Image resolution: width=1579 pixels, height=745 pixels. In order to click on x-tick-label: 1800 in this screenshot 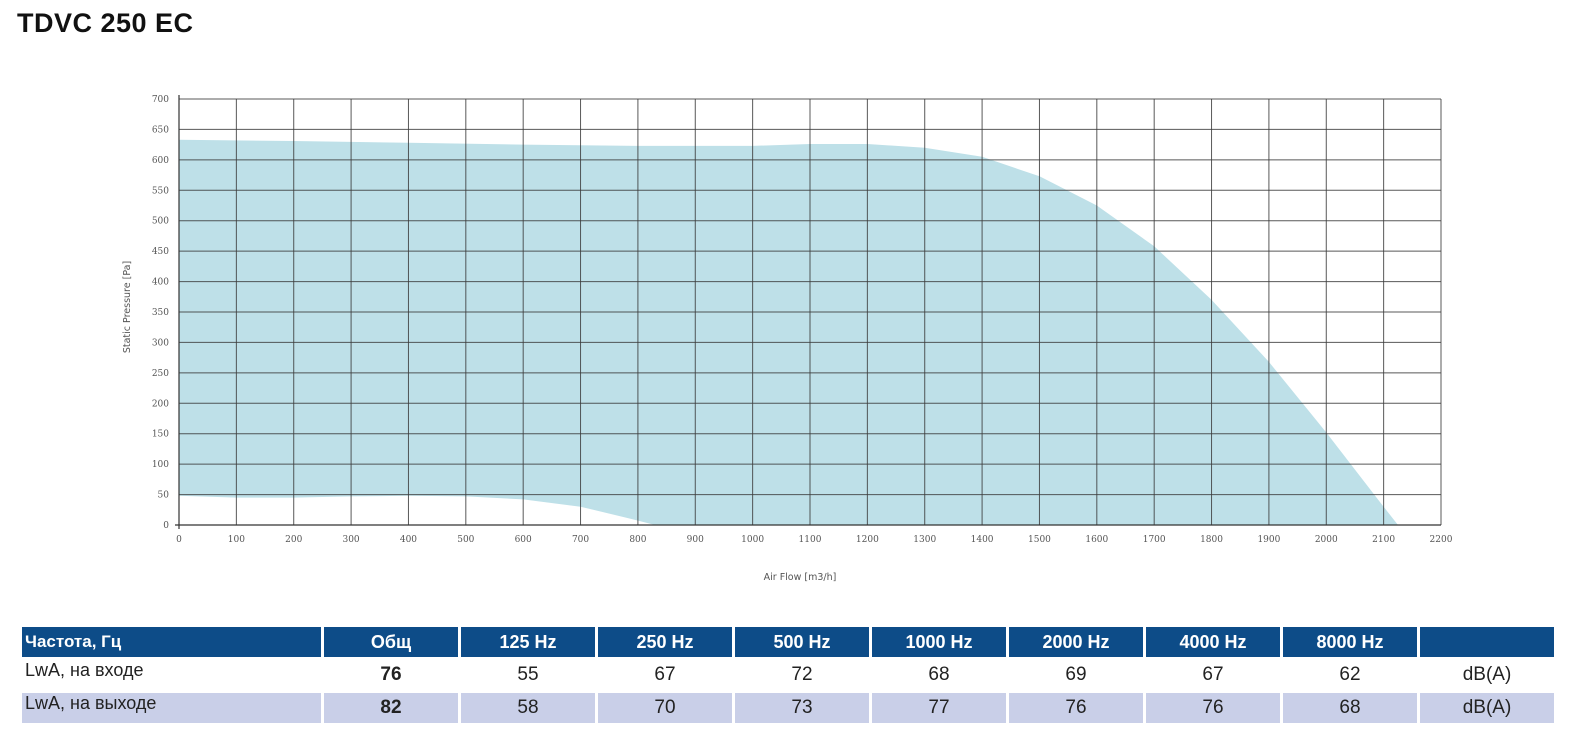, I will do `click(1211, 540)`.